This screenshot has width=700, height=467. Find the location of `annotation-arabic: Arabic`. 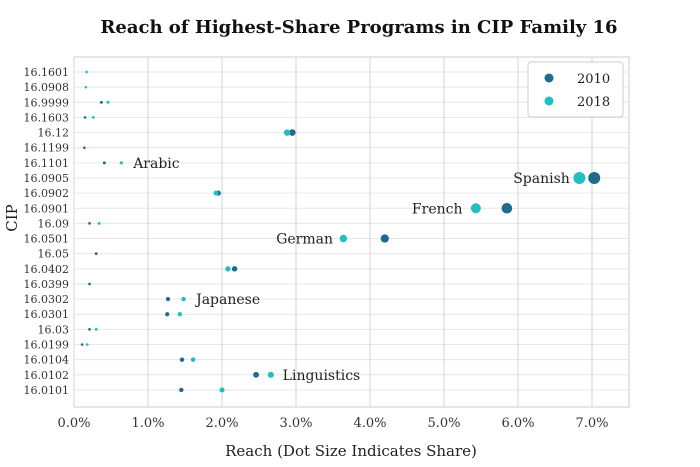

annotation-arabic: Arabic is located at coordinates (156, 164).